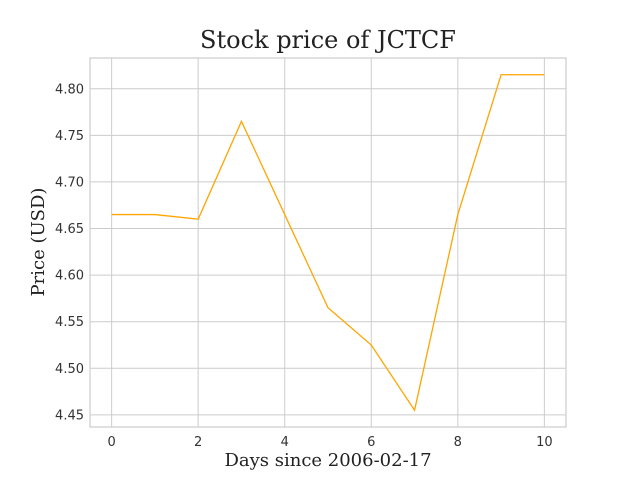  What do you see at coordinates (544, 442) in the screenshot?
I see `x-tick-label: 10` at bounding box center [544, 442].